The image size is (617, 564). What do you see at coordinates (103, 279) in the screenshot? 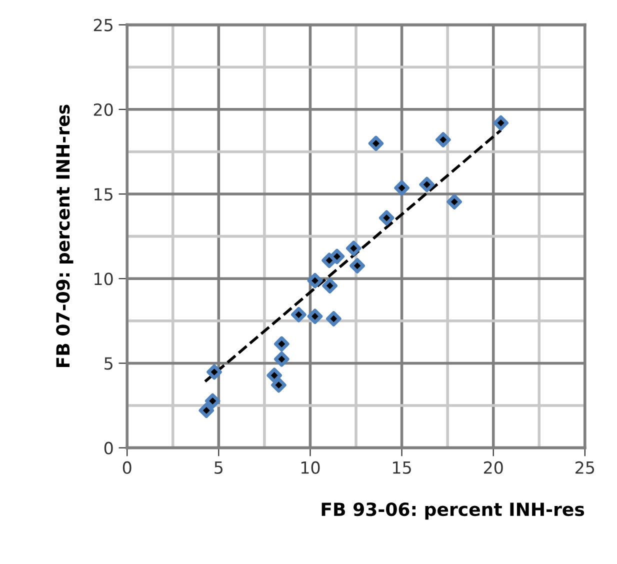
I see `y-tick-label: 10` at bounding box center [103, 279].